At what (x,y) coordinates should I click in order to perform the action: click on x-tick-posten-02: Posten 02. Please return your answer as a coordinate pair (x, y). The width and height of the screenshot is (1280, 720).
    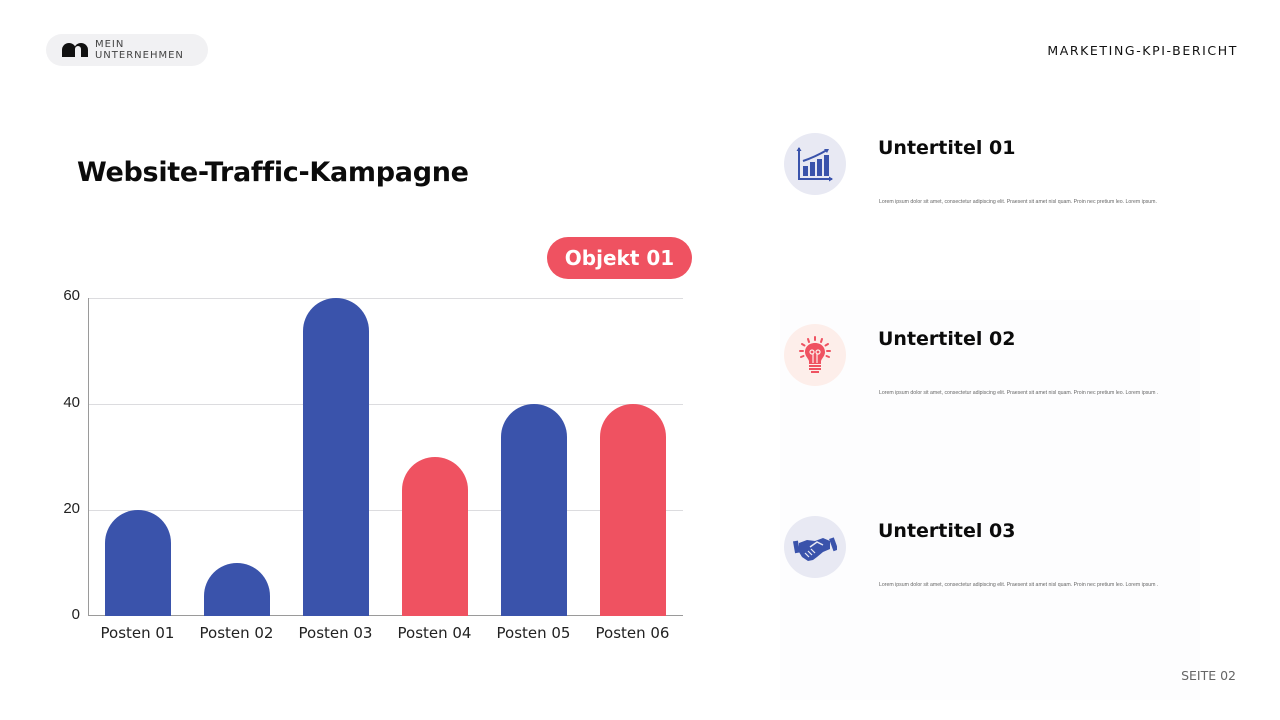
    Looking at the image, I should click on (236, 633).